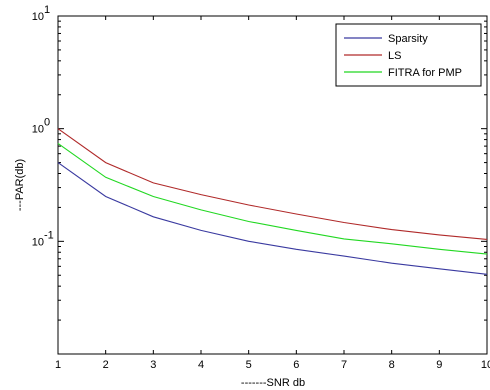 The height and width of the screenshot is (390, 490). What do you see at coordinates (408, 39) in the screenshot?
I see `legend-entry: Sparsity` at bounding box center [408, 39].